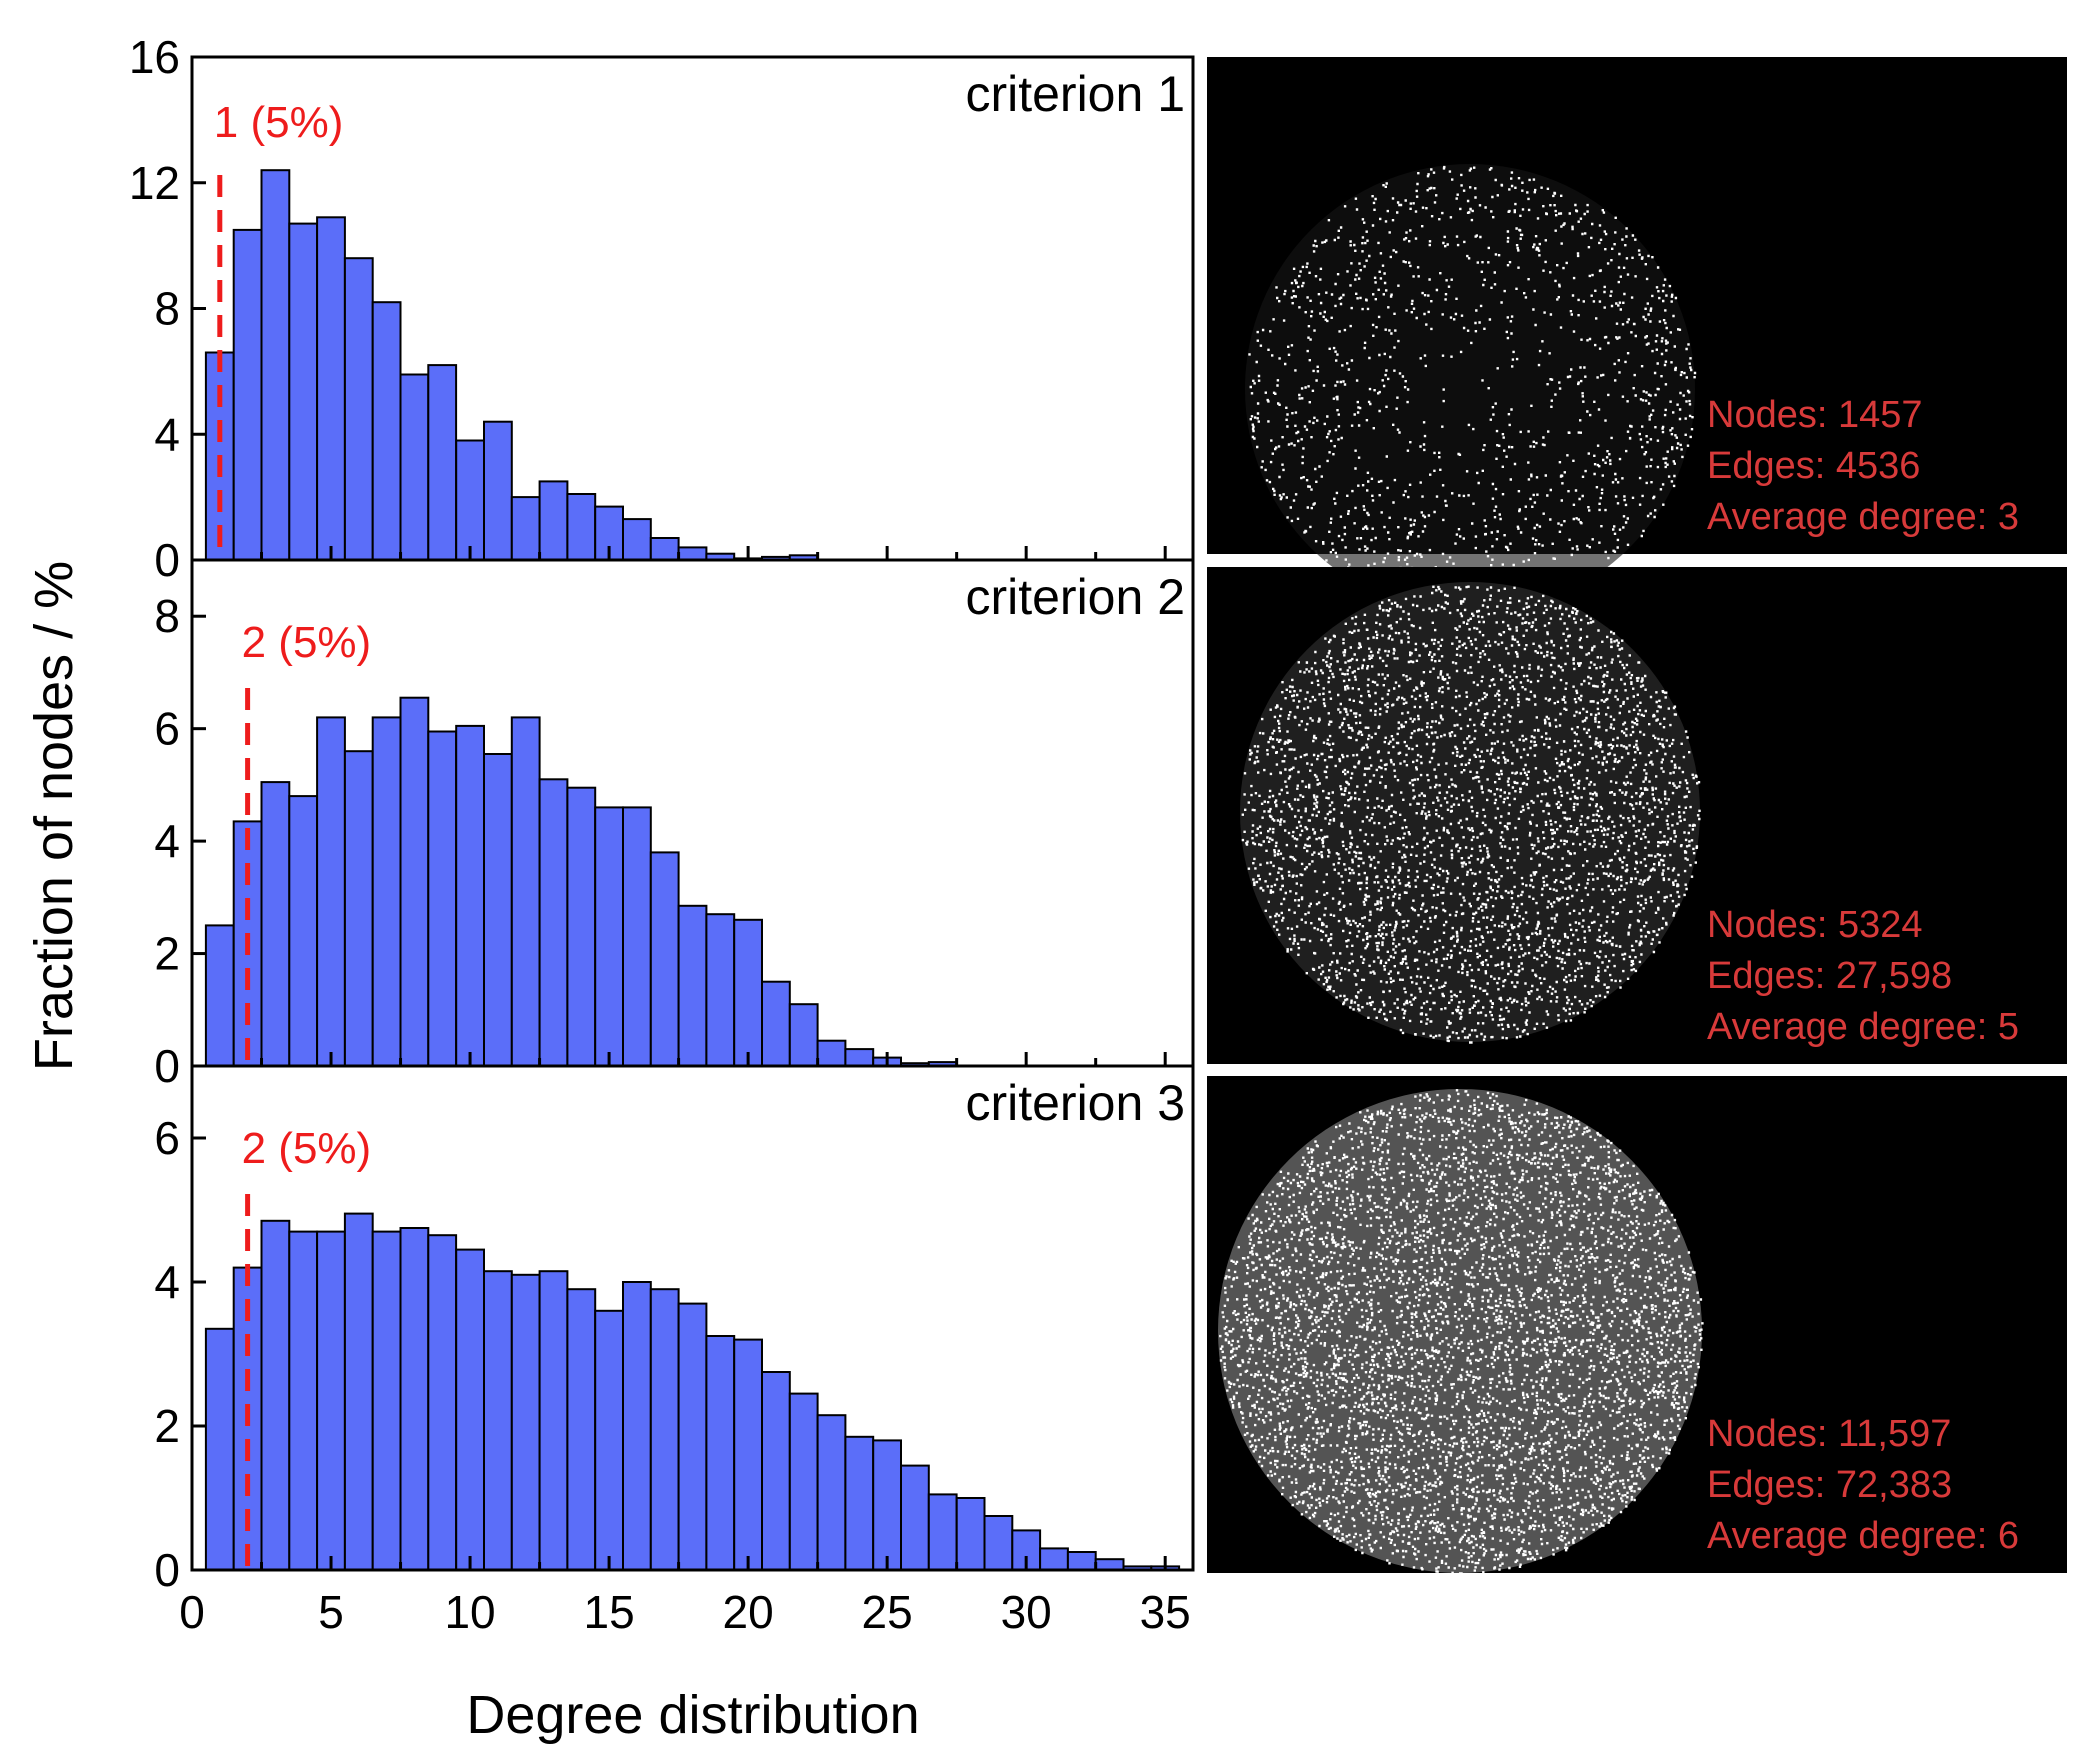 Image resolution: width=2089 pixels, height=1760 pixels. I want to click on panel-title: criterion 2, so click(1075, 597).